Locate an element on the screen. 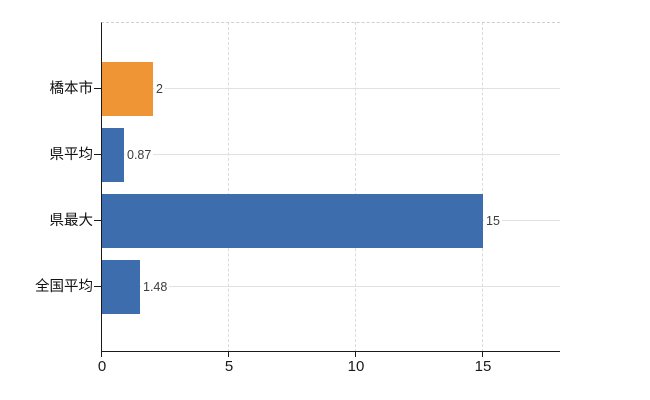  x-tick-label-5: 5 is located at coordinates (229, 366).